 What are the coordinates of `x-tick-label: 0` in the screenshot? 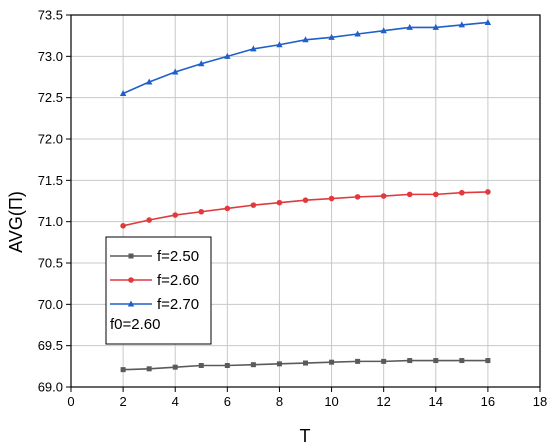 It's located at (70, 401).